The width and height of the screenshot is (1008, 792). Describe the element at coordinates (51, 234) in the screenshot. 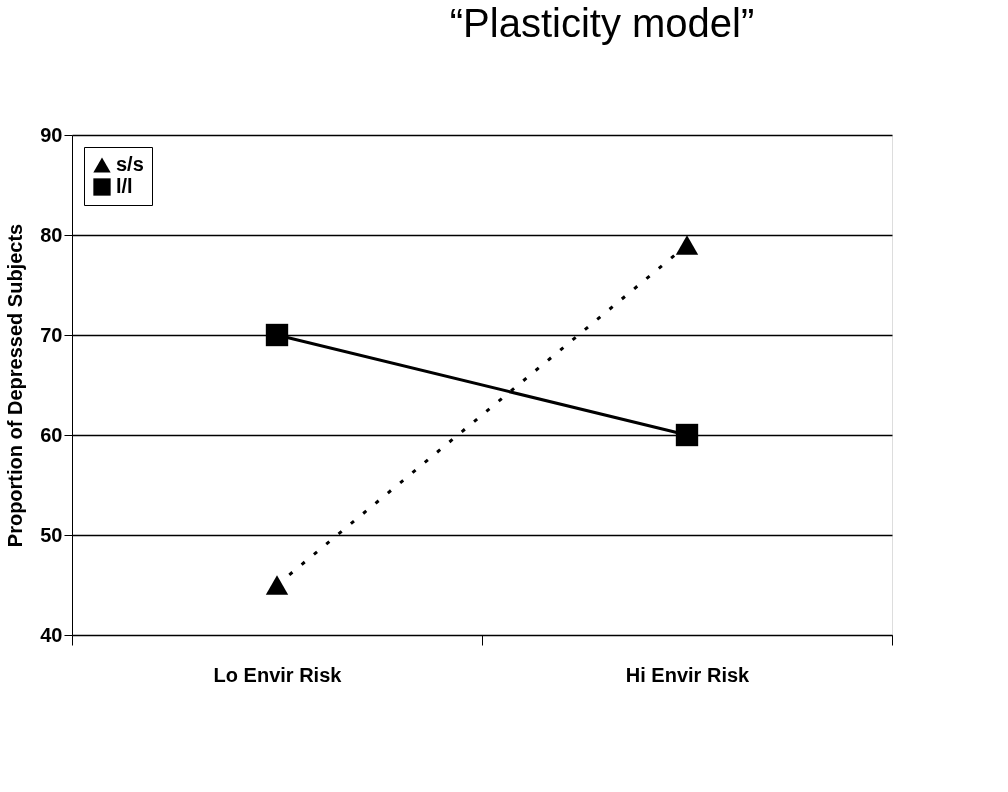

I see `y-tick-label: 80` at that location.